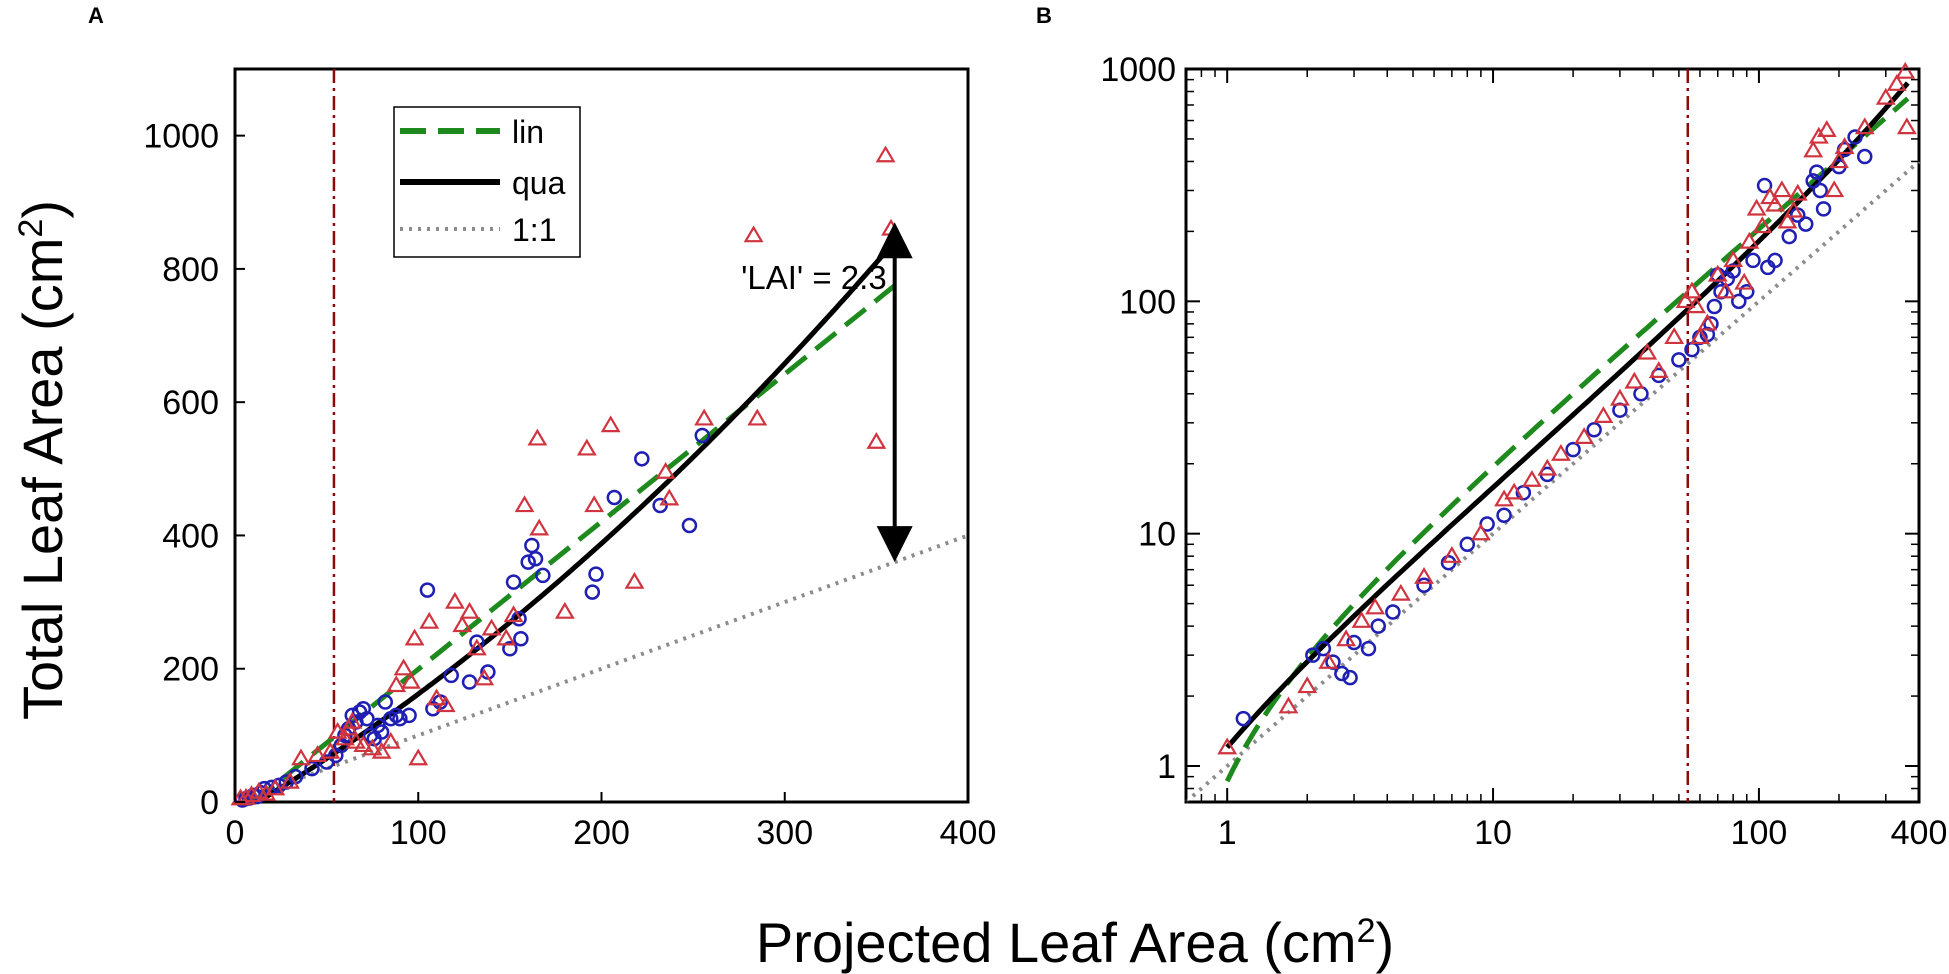  Describe the element at coordinates (784, 833) in the screenshot. I see `a-xtick-label: 300` at that location.